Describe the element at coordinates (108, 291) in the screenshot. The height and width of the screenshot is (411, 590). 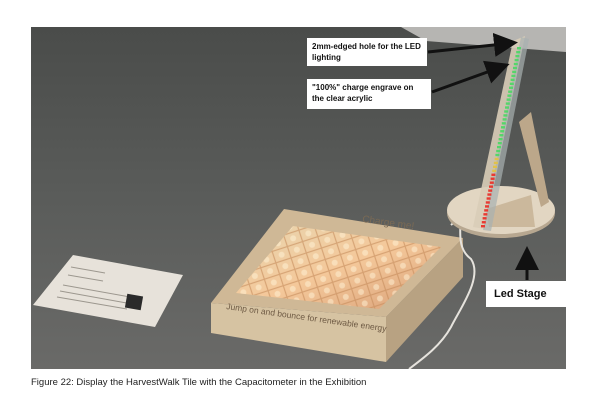
I see `info-card` at that location.